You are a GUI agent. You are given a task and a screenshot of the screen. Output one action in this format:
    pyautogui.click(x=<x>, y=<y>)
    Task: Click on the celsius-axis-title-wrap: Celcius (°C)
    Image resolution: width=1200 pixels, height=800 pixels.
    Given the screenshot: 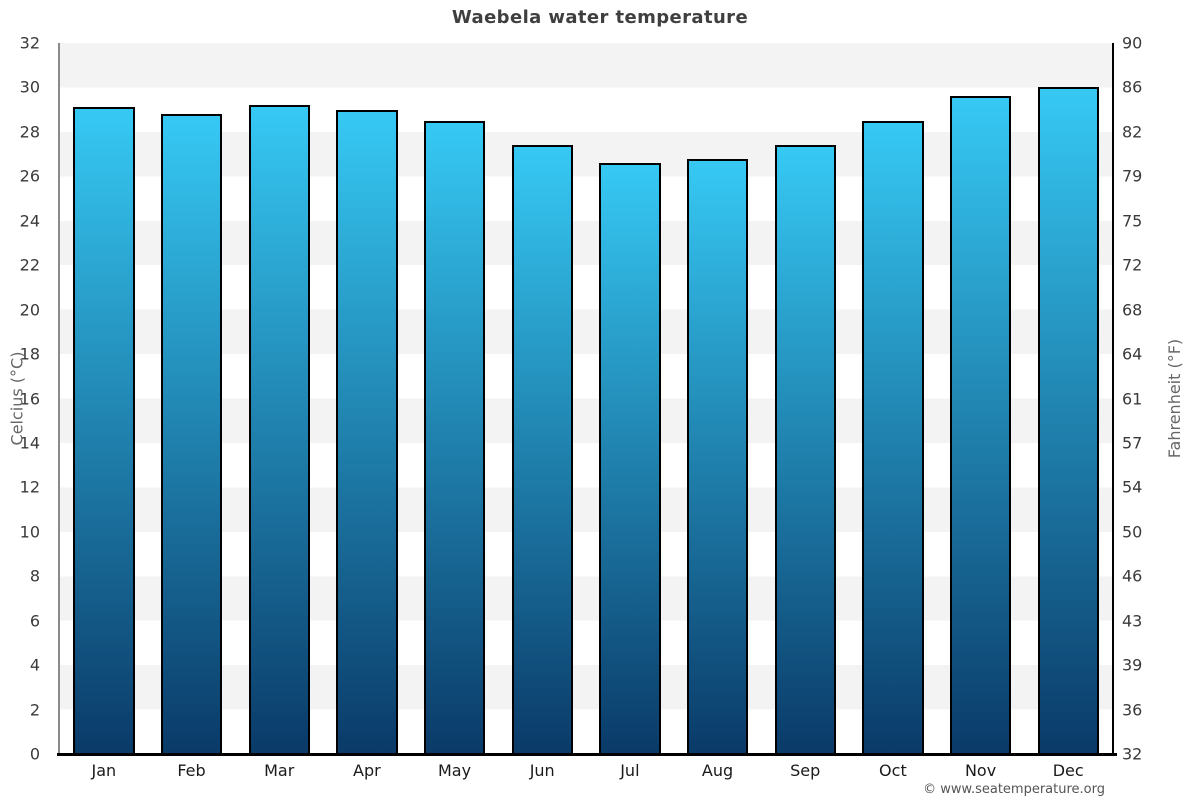 What is the action you would take?
    pyautogui.click(x=17, y=398)
    